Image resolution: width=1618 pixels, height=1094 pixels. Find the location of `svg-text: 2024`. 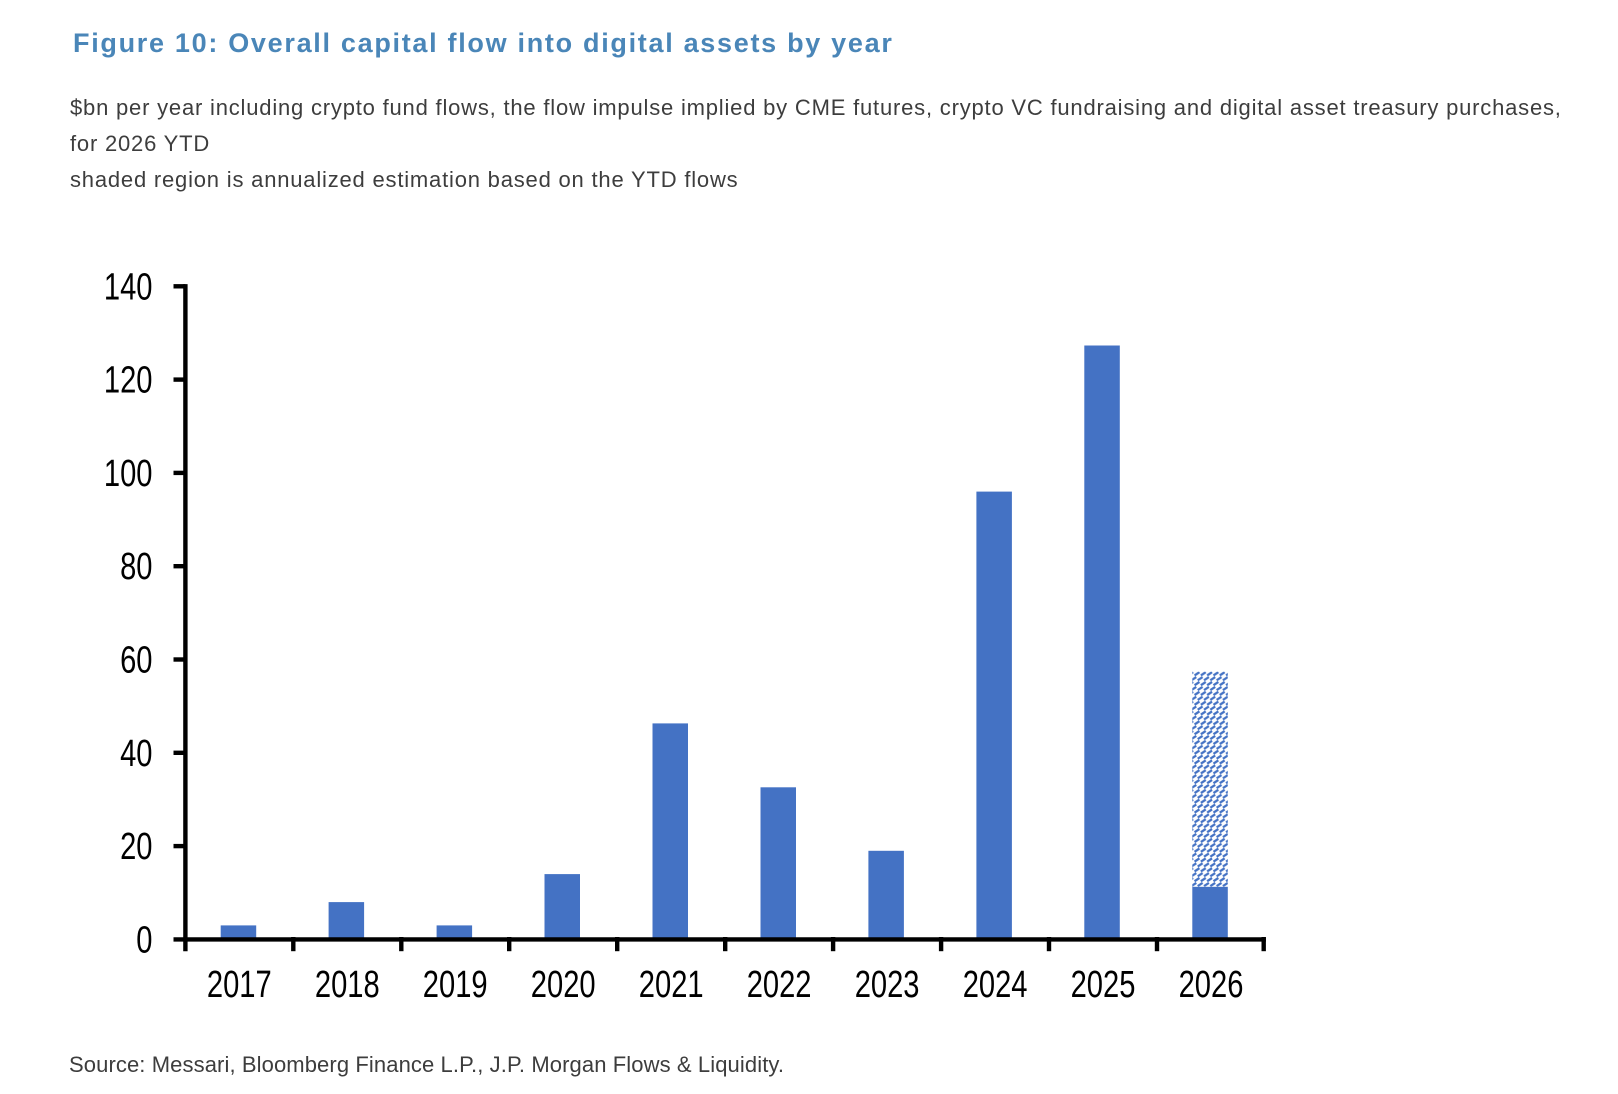

svg-text: 2024 is located at coordinates (995, 985).